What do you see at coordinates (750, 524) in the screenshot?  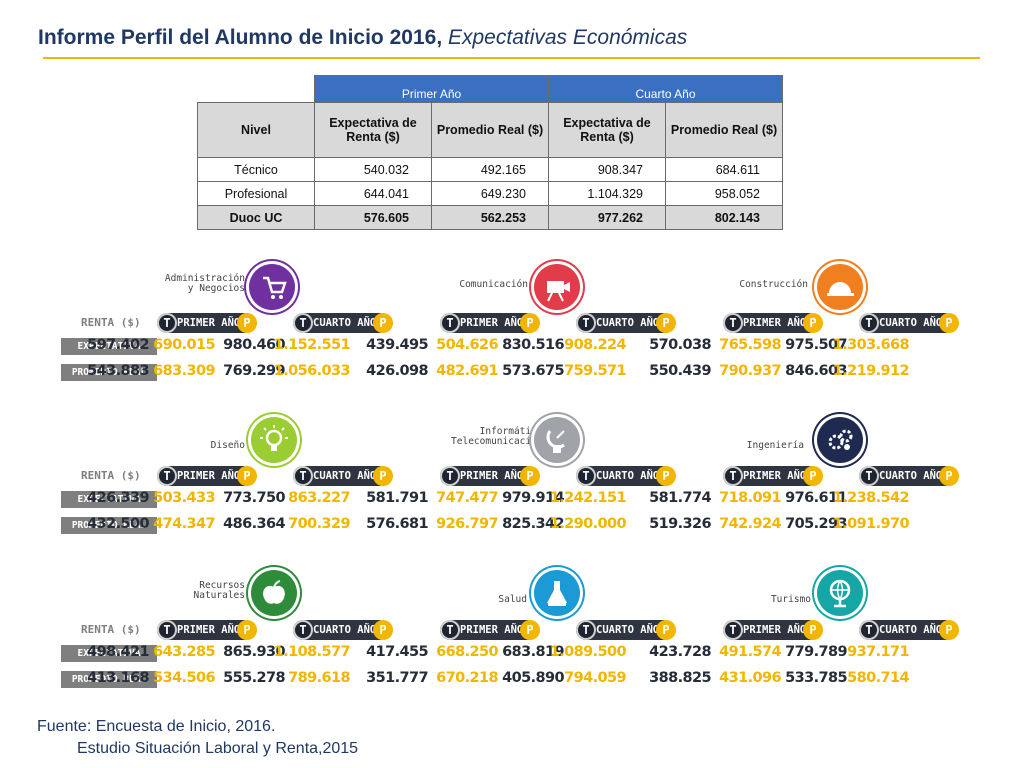 I see `promedio-value: 742.924` at bounding box center [750, 524].